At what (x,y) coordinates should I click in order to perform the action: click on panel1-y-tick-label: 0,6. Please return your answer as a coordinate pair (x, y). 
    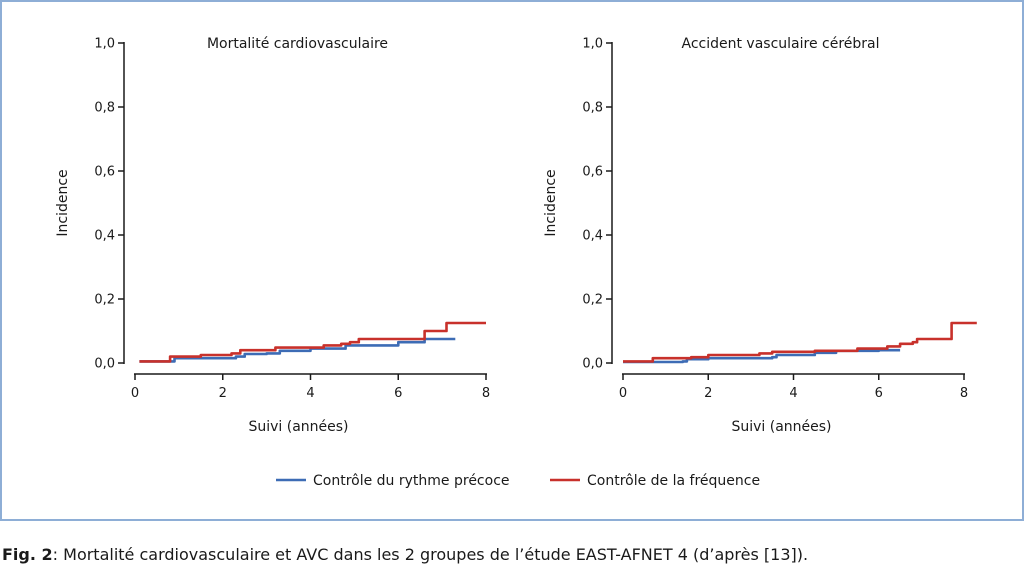
    Looking at the image, I should click on (104, 172).